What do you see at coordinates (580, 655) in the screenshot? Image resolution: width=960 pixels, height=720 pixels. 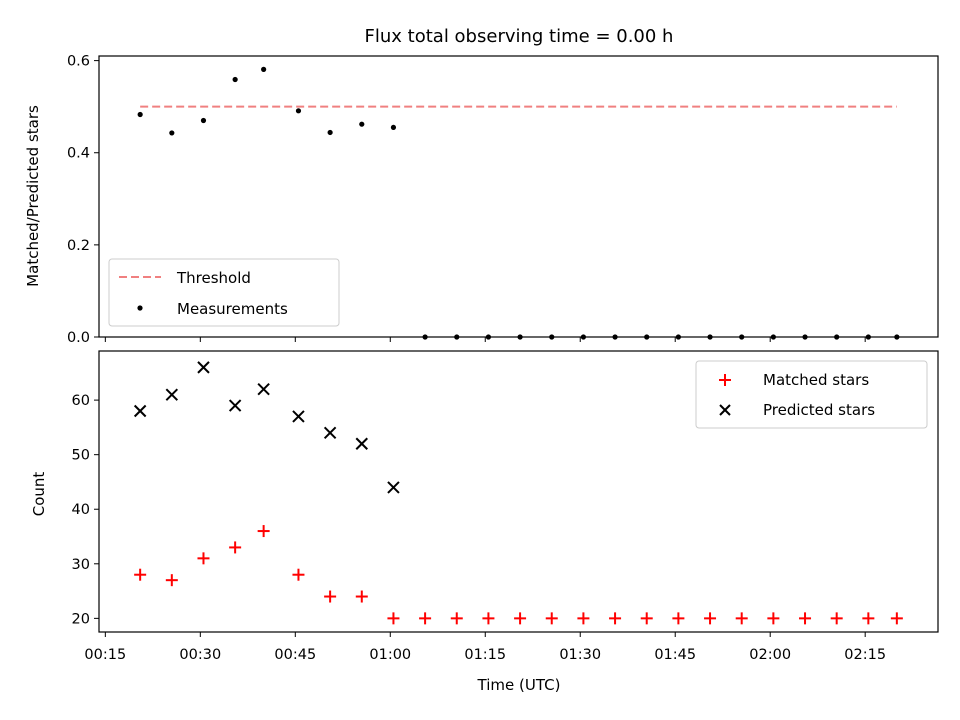 I see `x-tick-label: 01:30` at bounding box center [580, 655].